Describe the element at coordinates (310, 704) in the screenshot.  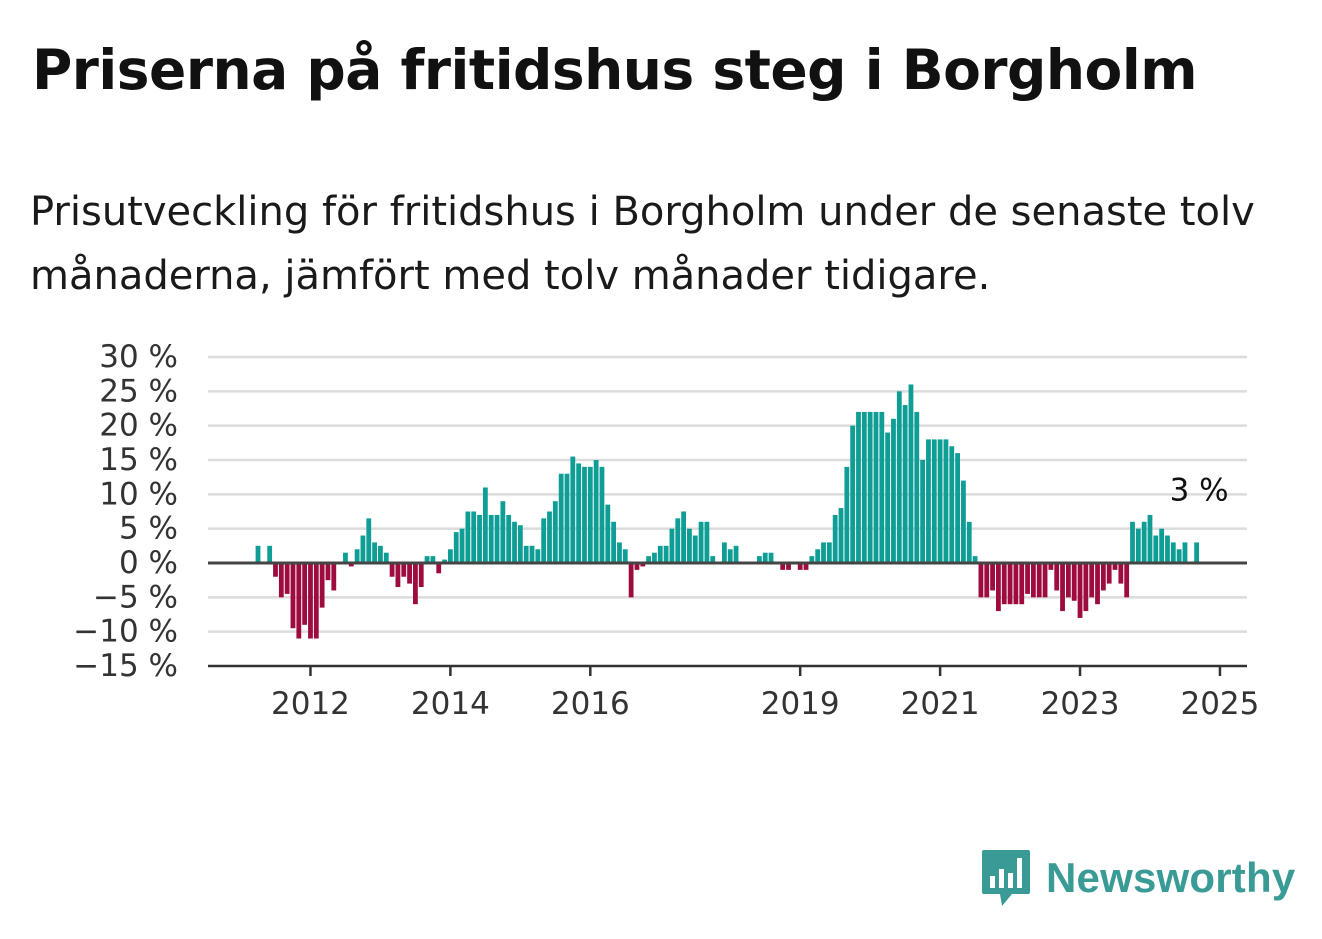
I see `x-tick-label: 2012` at that location.